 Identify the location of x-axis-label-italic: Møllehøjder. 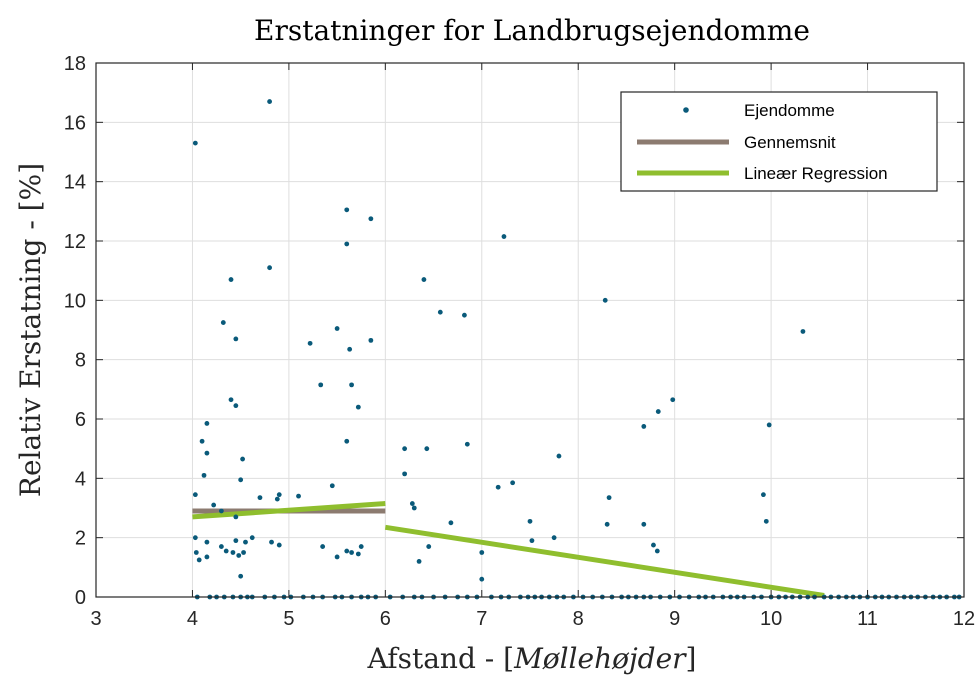
(600, 658).